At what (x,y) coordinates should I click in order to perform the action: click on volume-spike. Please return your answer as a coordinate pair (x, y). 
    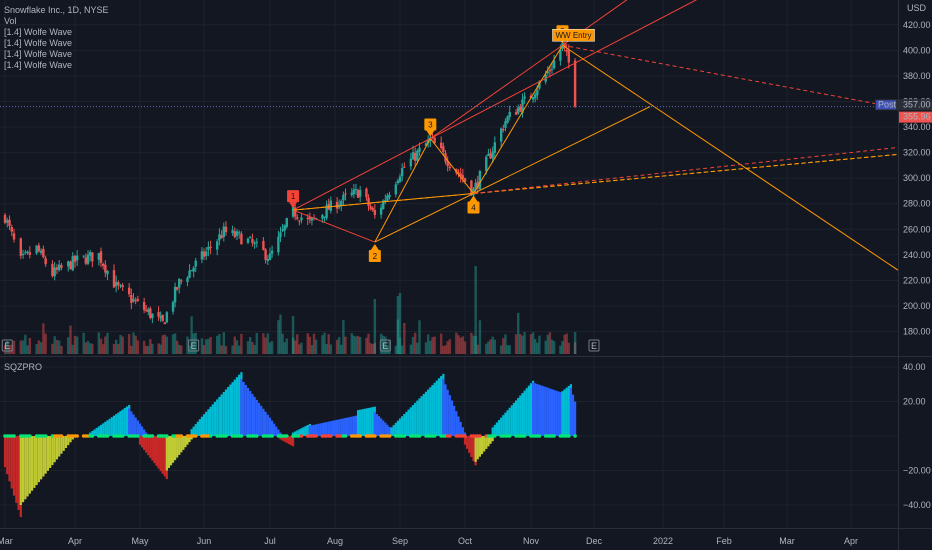
    Looking at the image, I should click on (375, 326).